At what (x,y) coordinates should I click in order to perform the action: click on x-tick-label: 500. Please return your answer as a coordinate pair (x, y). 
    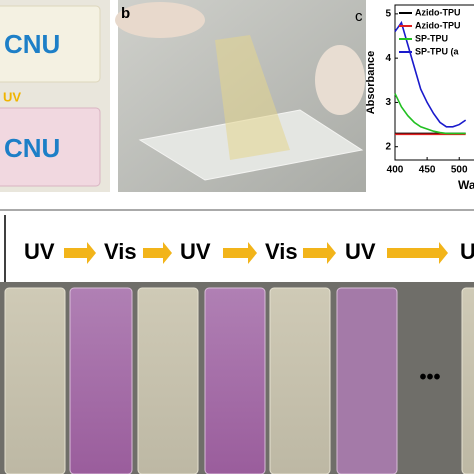
    Looking at the image, I should click on (459, 170).